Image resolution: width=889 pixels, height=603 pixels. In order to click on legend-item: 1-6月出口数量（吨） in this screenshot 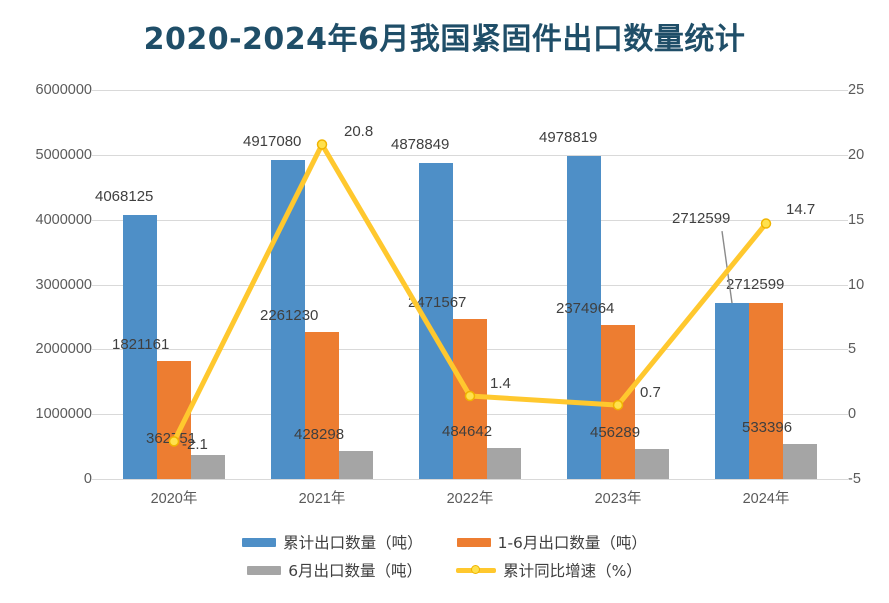, I will do `click(551, 542)`.